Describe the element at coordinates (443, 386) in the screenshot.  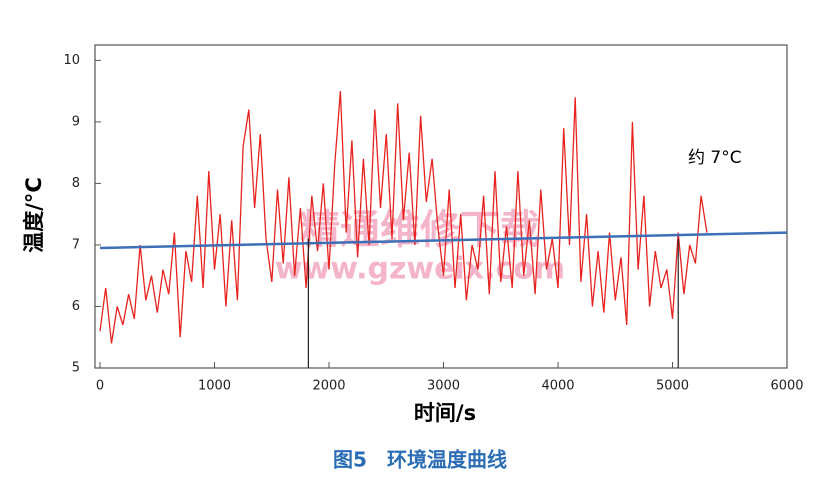
I see `x-tick-label: 3000` at that location.